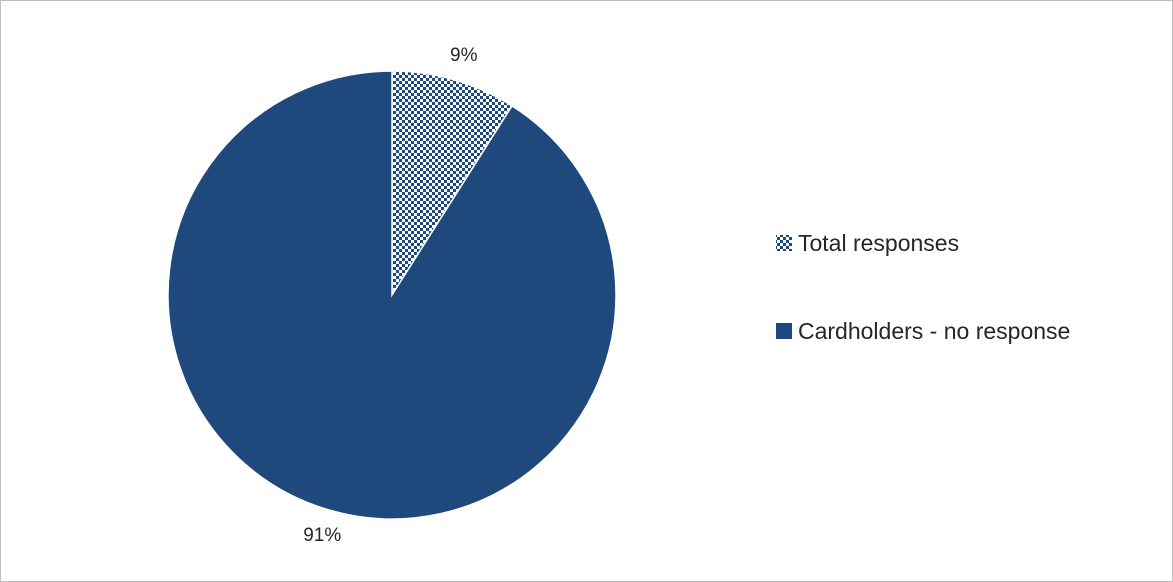 This screenshot has width=1173, height=582. What do you see at coordinates (784, 243) in the screenshot?
I see `legend-swatch-total-responses` at bounding box center [784, 243].